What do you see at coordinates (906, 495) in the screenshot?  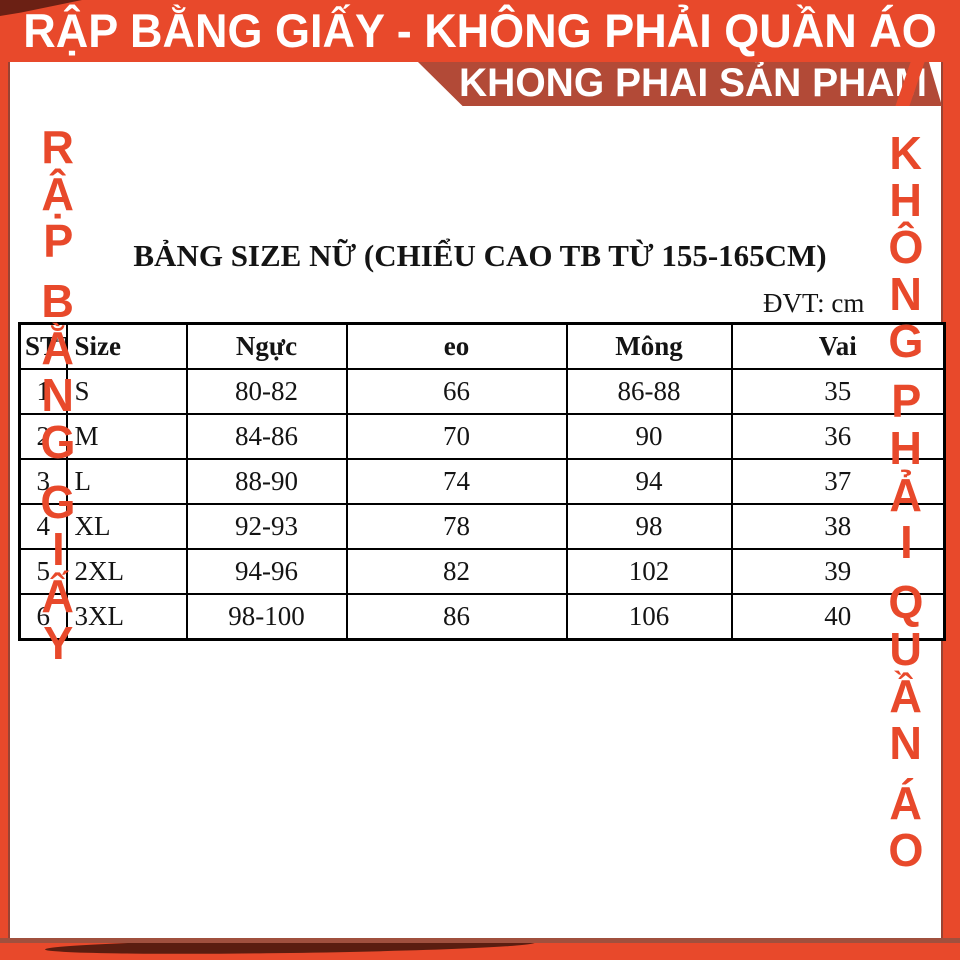 I see `watermark-letter: Ả` at bounding box center [906, 495].